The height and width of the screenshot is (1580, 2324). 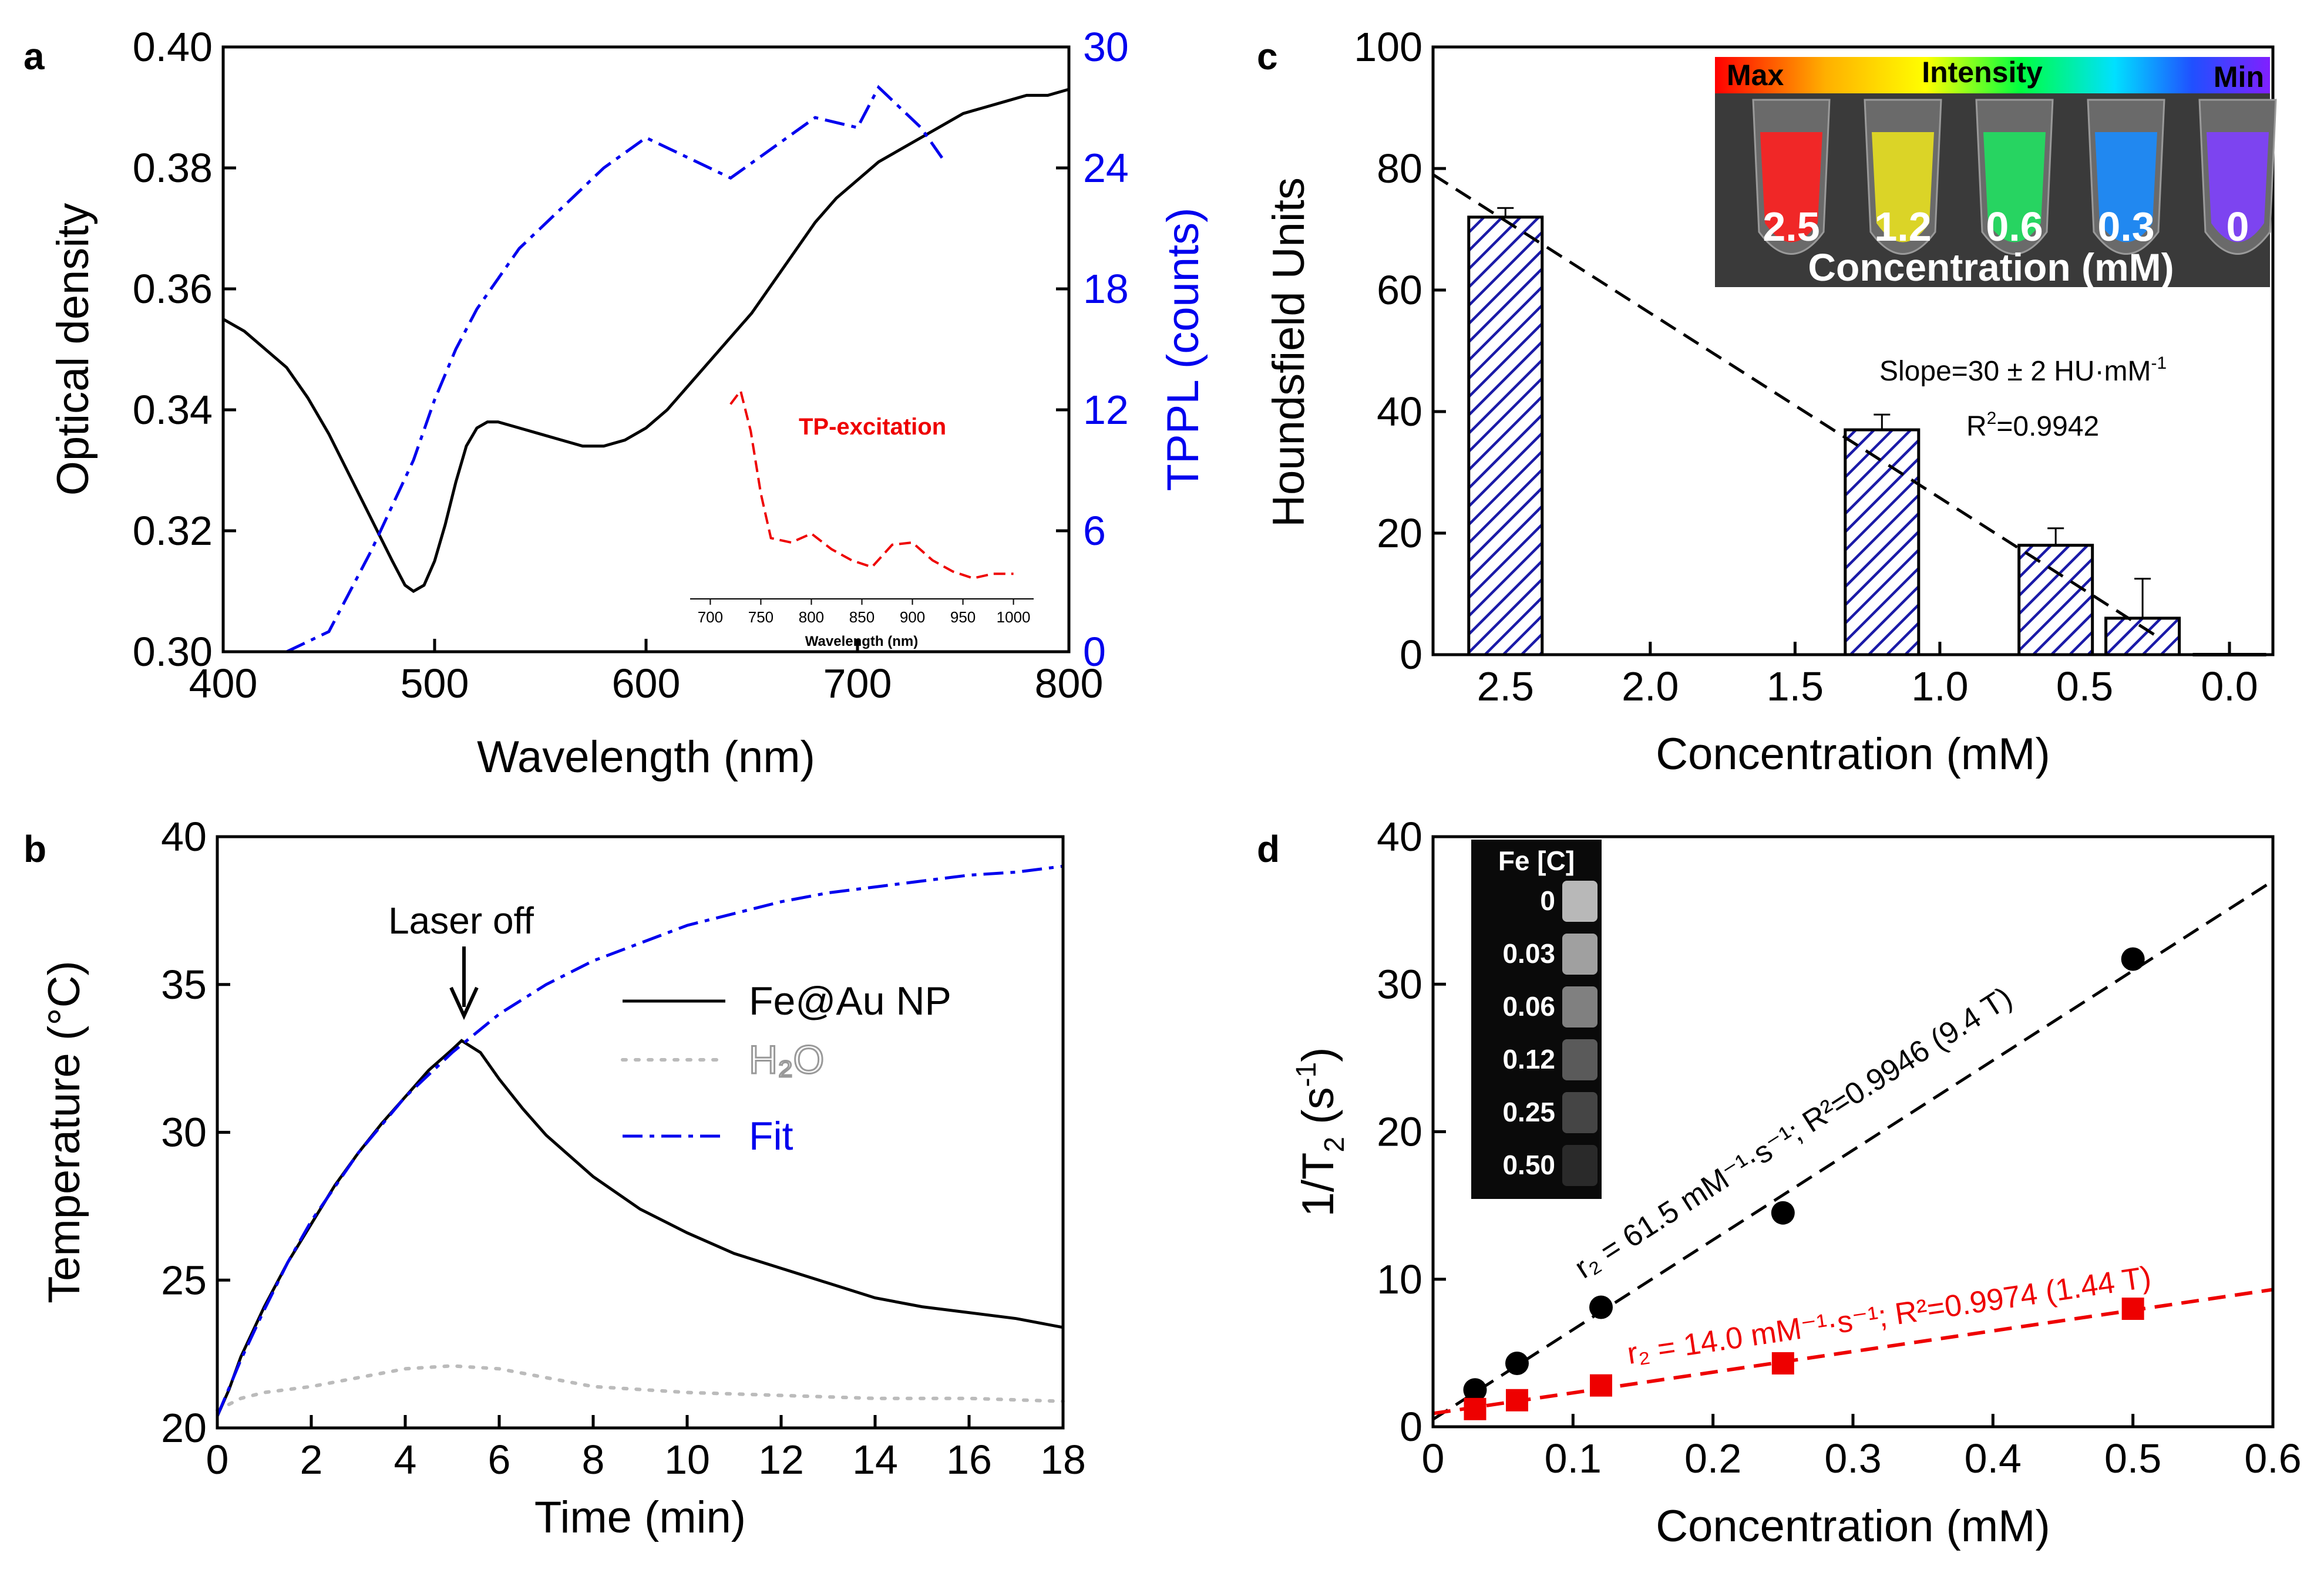 I want to click on r2-label: R2=0.9942, so click(x=2033, y=425).